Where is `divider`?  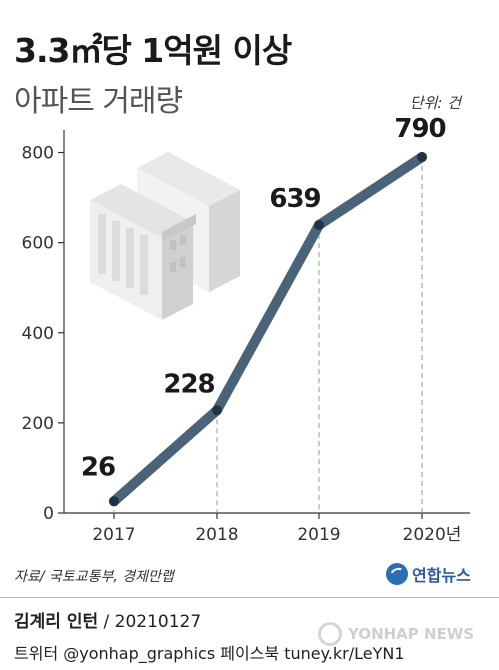
divider is located at coordinates (249, 597).